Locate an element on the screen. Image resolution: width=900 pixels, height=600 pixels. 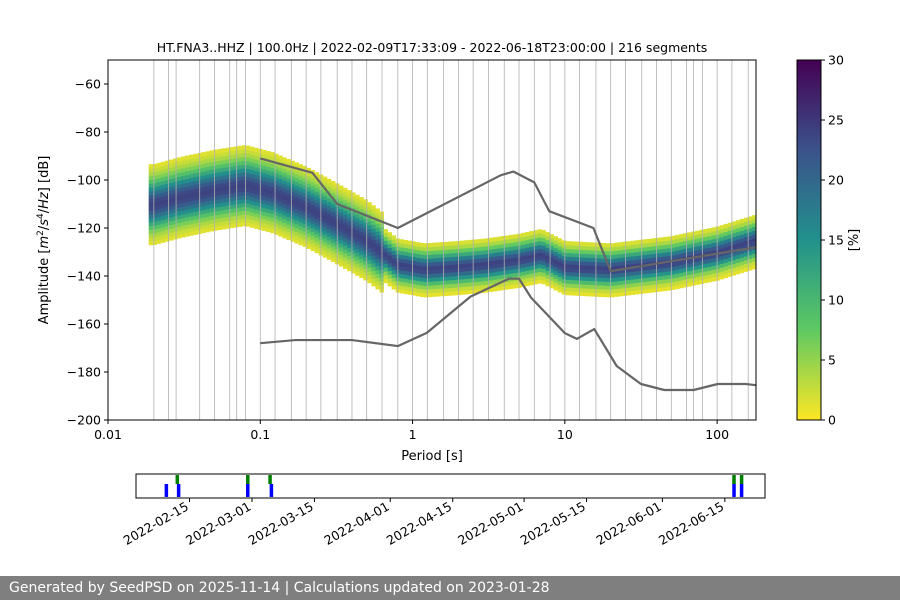
nlnm-curve is located at coordinates (508, 334).